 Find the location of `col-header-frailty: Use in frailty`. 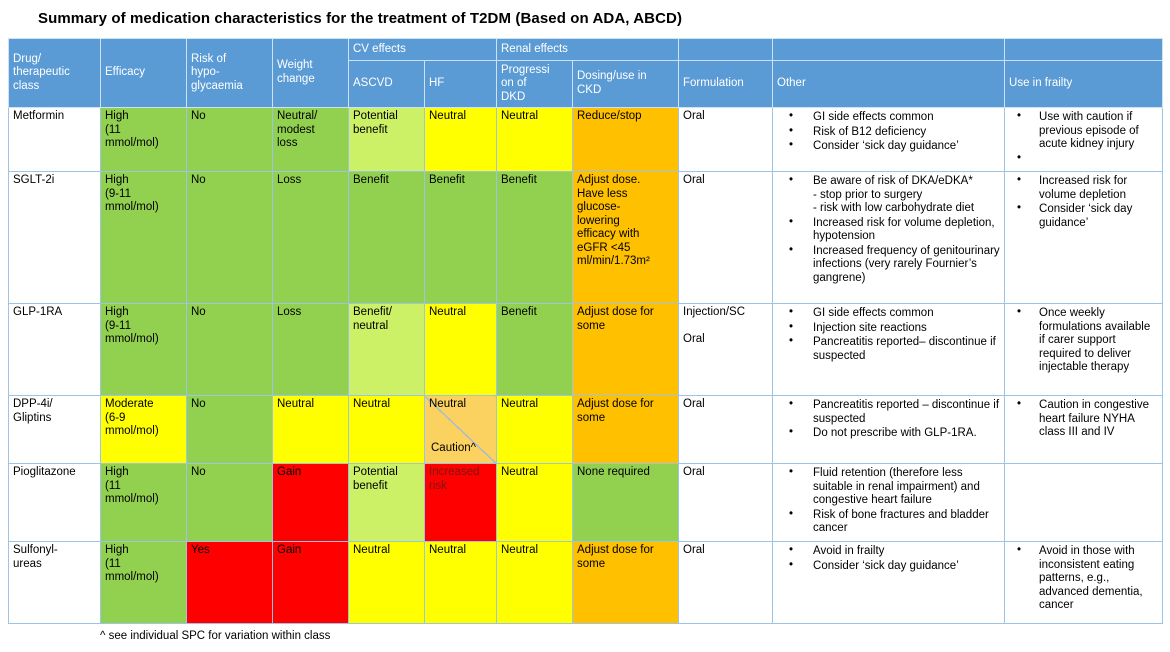

col-header-frailty: Use in frailty is located at coordinates (1084, 84).